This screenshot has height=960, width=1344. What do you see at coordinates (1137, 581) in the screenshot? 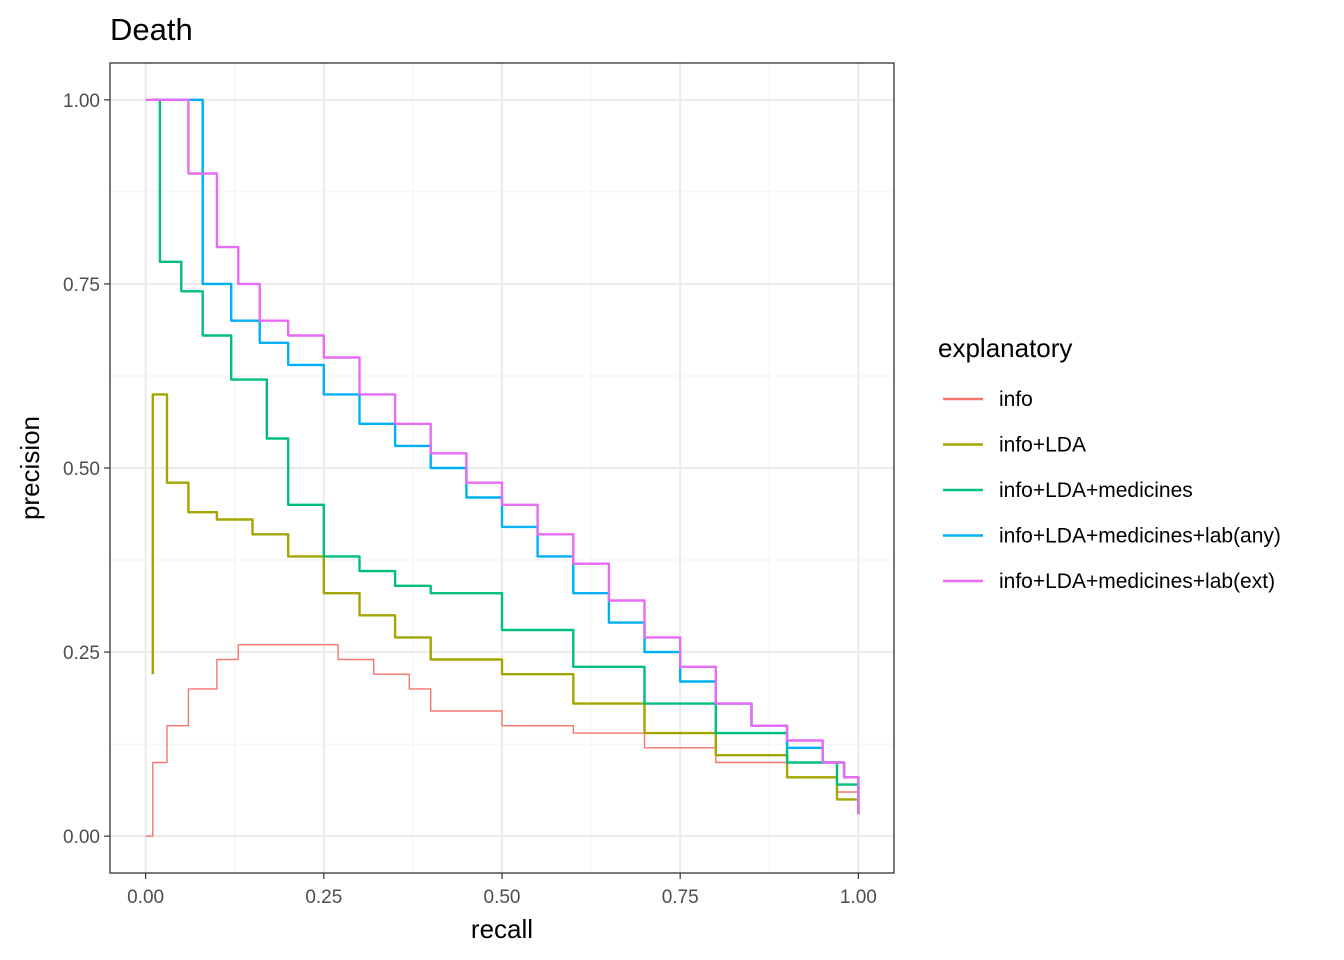
I see `legend-label: info+LDA+medicines+lab(ext)` at bounding box center [1137, 581].